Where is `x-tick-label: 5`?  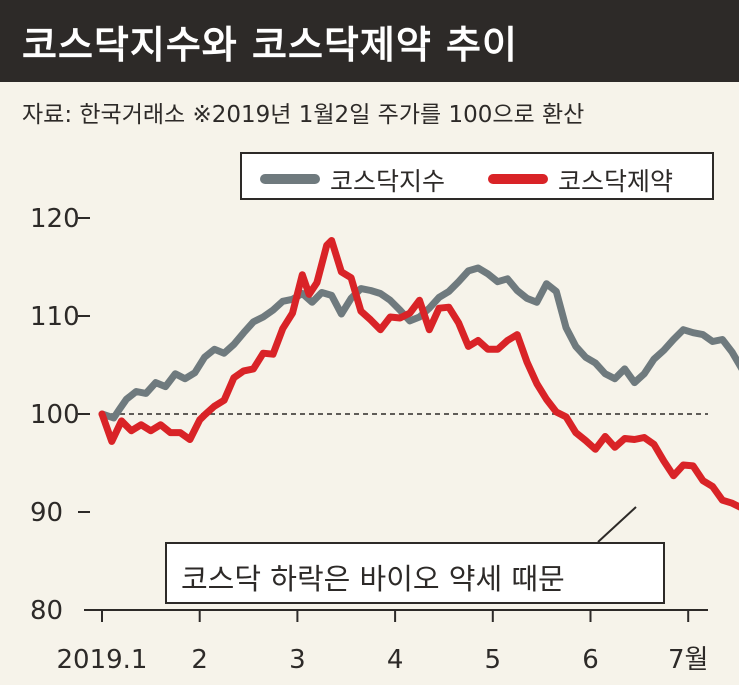 x-tick-label: 5 is located at coordinates (493, 660).